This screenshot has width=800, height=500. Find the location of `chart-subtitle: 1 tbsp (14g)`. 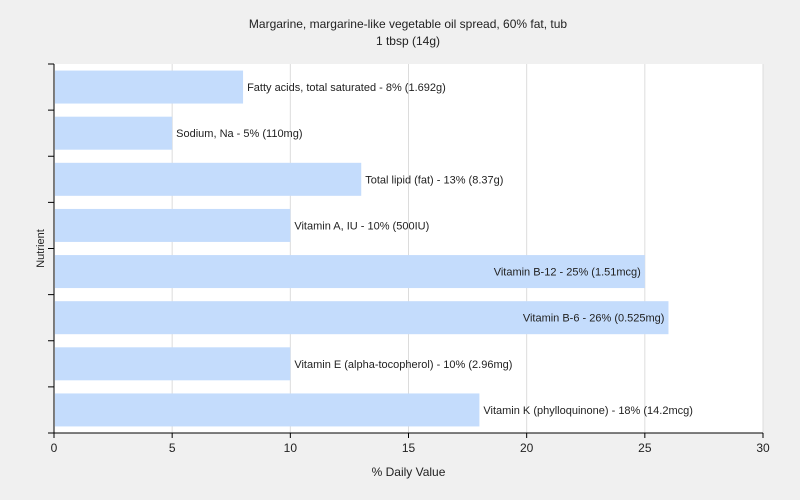

chart-subtitle: 1 tbsp (14g) is located at coordinates (408, 41).